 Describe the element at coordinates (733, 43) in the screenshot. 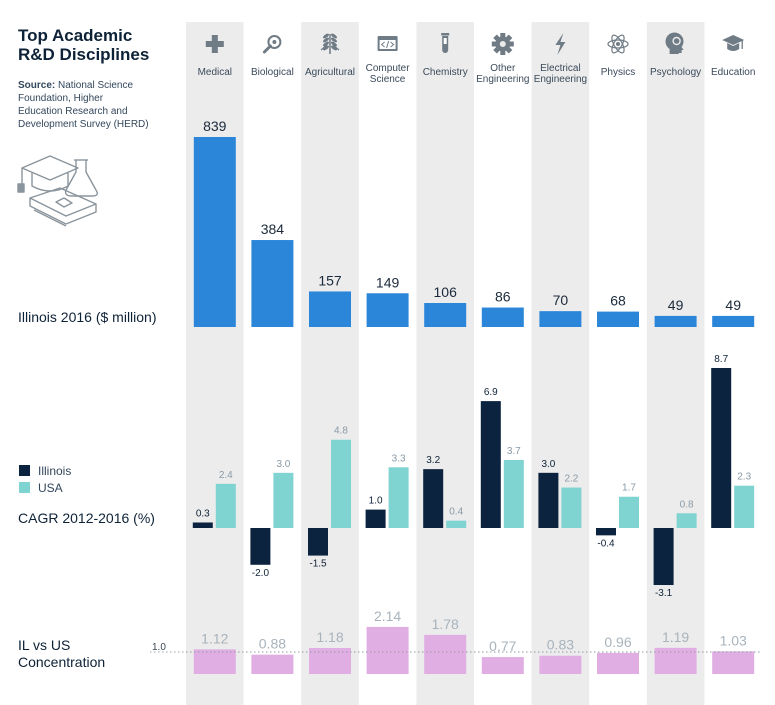

I see `graduation-cap-icon` at that location.